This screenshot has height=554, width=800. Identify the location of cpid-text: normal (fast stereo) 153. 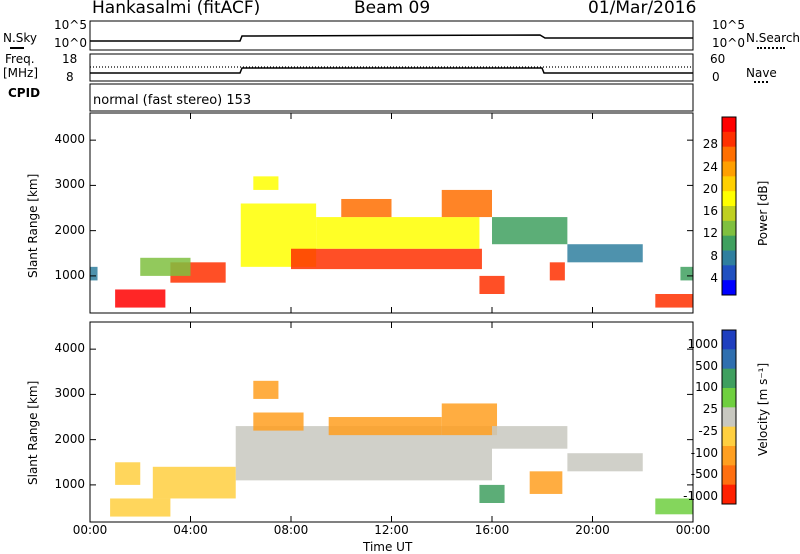
(172, 100).